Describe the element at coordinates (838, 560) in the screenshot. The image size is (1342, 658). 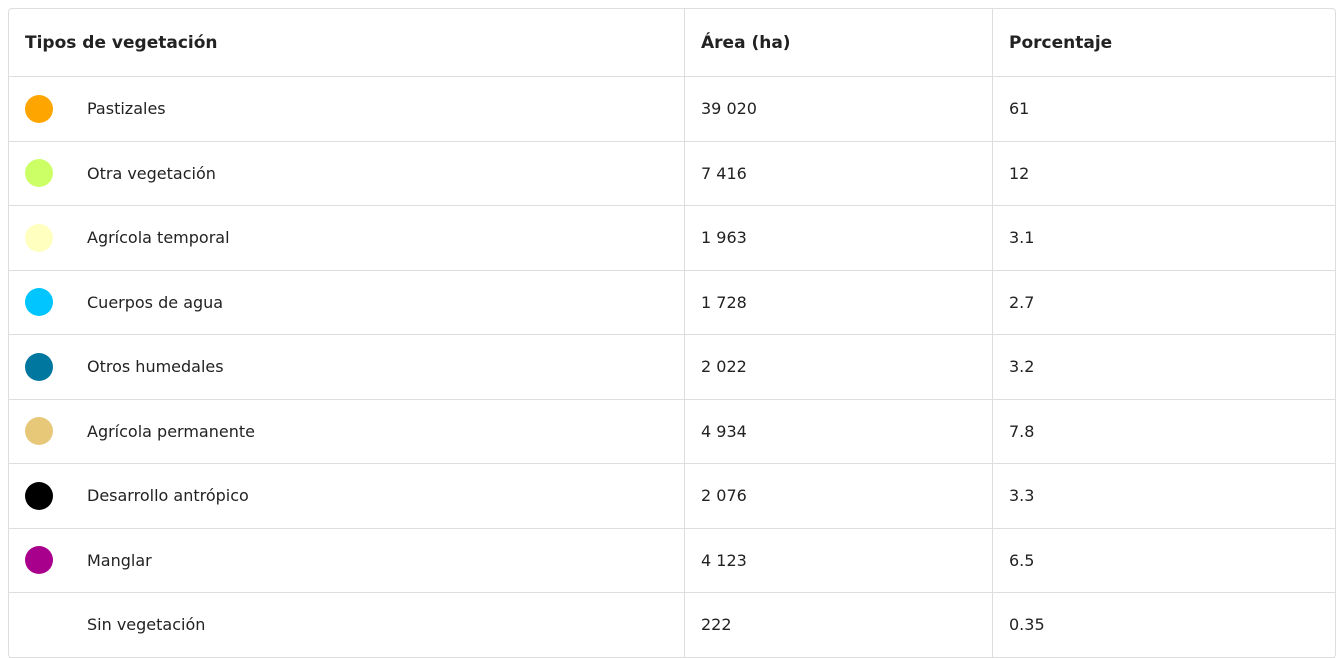
I see `area-cell: 4 123` at that location.